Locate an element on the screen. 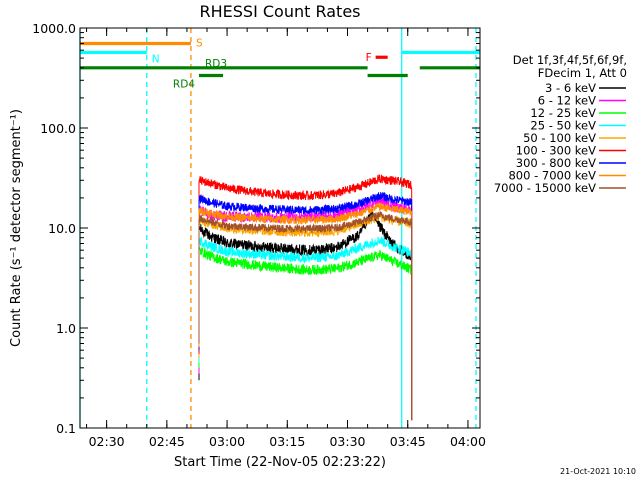 The height and width of the screenshot is (480, 640). y-tick-label: 1.0 is located at coordinates (66, 328).